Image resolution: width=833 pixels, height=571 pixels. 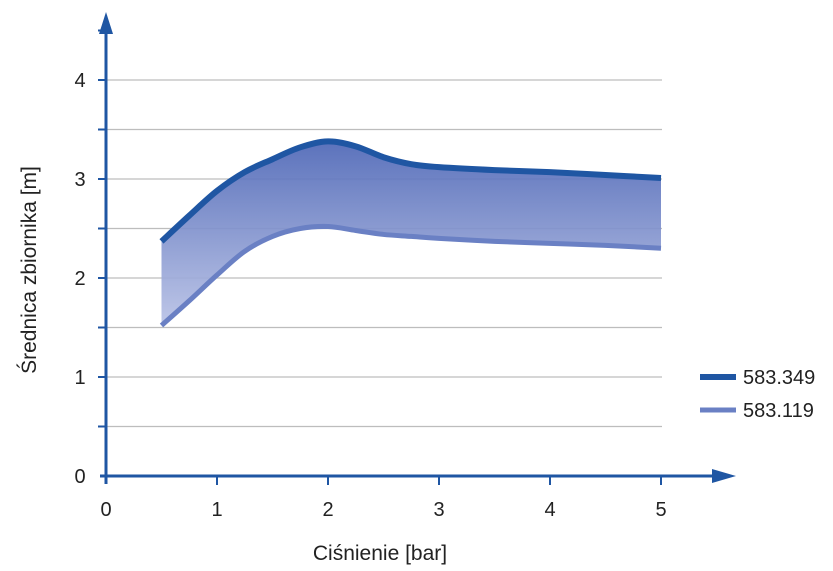 I want to click on y-tick-label: 0, so click(x=79, y=477).